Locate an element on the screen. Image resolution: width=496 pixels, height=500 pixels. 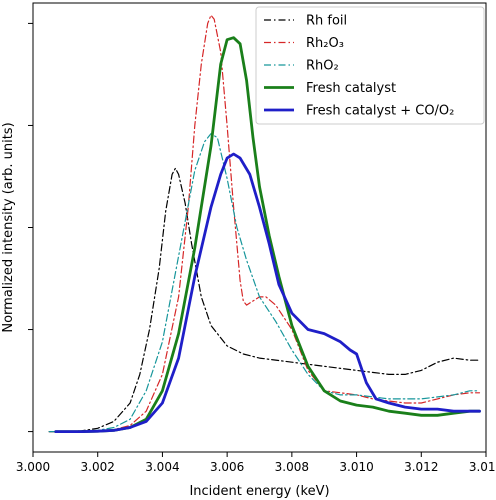
x-axis-ticks: 3.000 3.002 3.004 3.006 3.008 3.010 3.012 3.014 is located at coordinates (256, 463).